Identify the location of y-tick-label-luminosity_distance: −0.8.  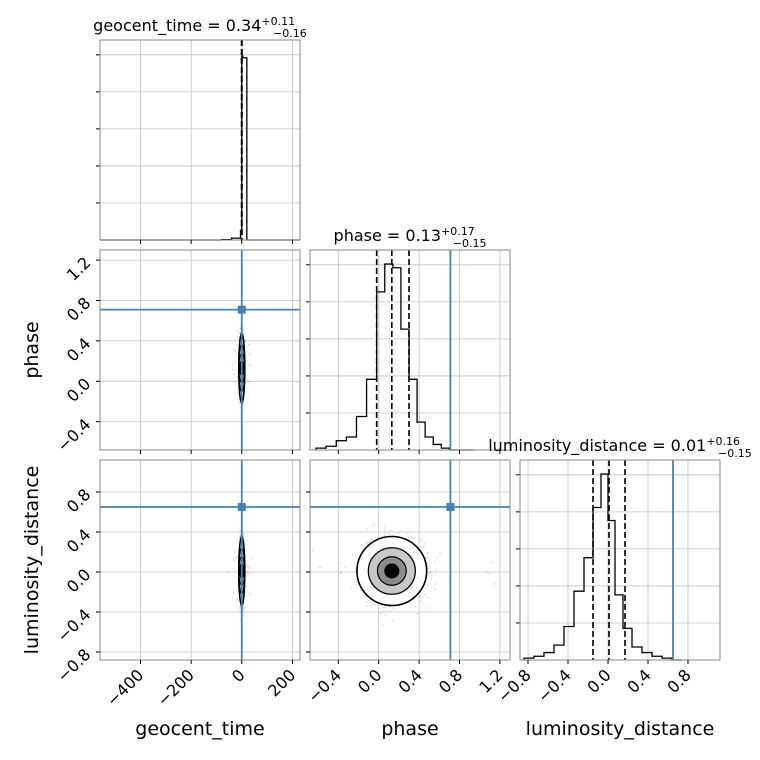
(73, 665).